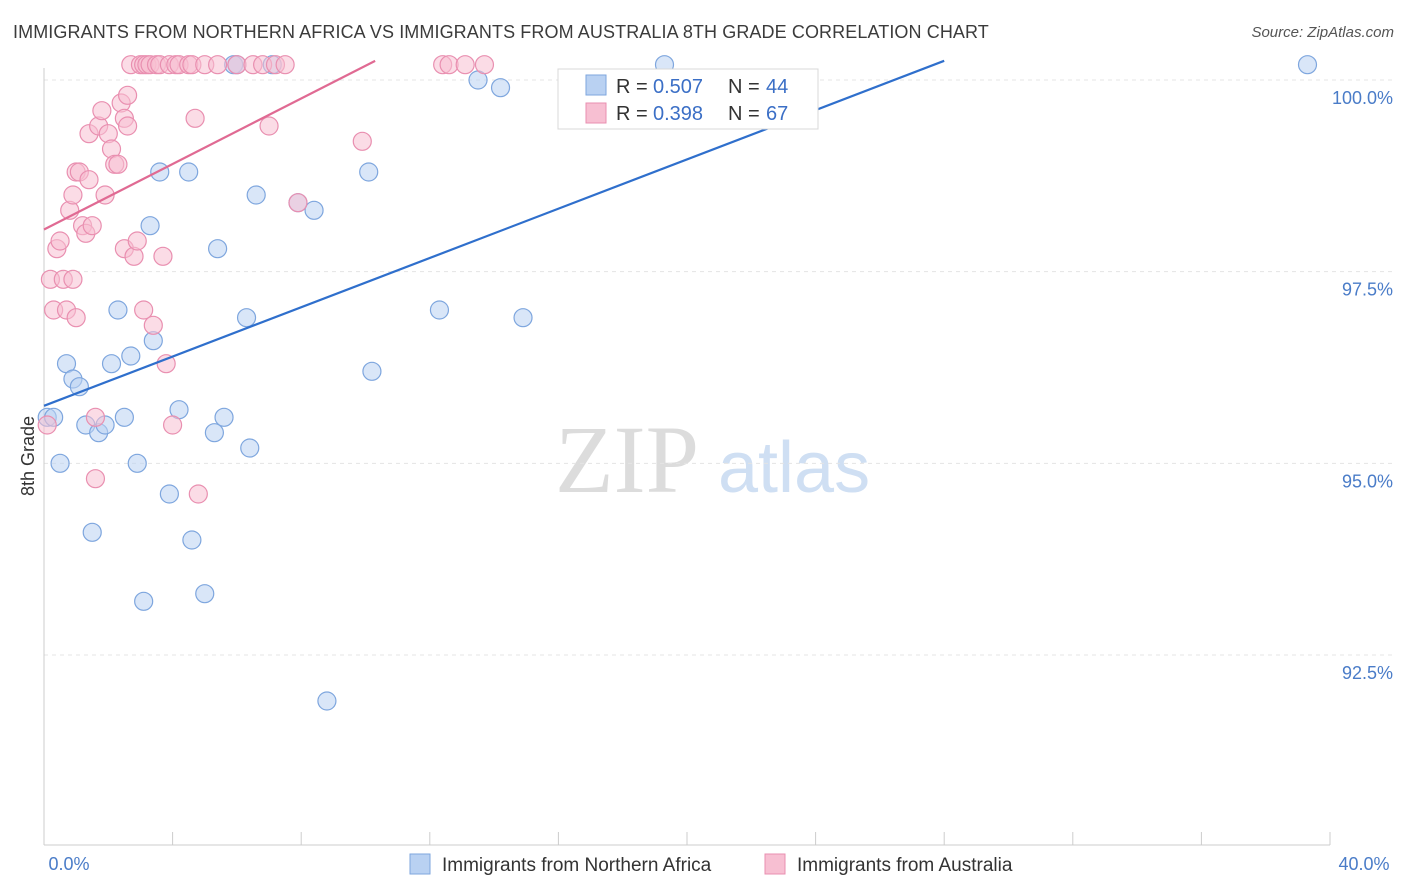 The height and width of the screenshot is (892, 1406). Describe the element at coordinates (777, 87) in the screenshot. I see `legend-n-value-blue: 44` at that location.